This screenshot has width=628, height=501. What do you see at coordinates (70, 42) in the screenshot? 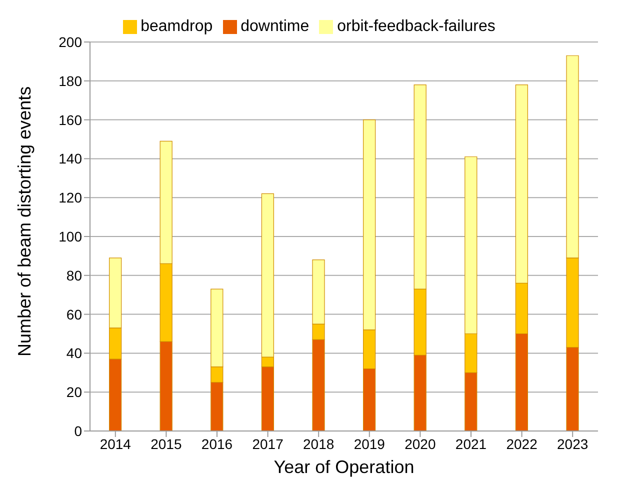
I see `y-tick-label: 200` at bounding box center [70, 42].